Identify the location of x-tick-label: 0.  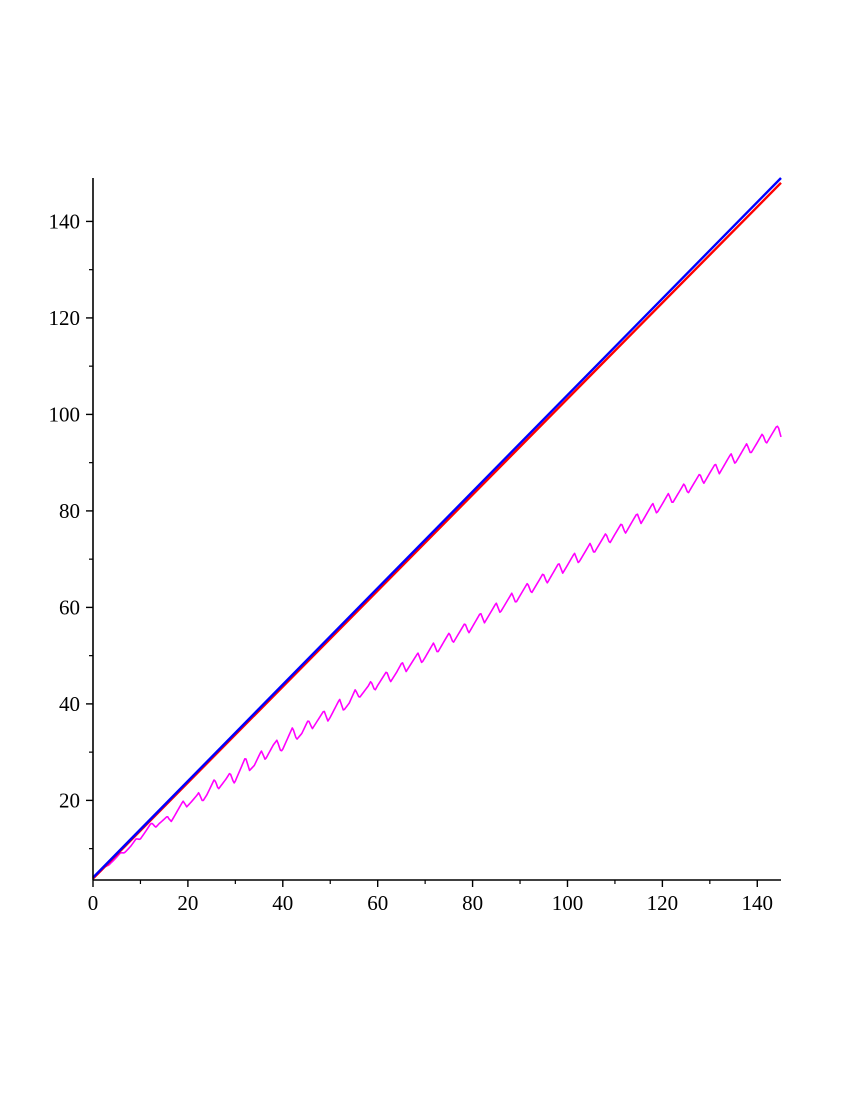
(93, 903).